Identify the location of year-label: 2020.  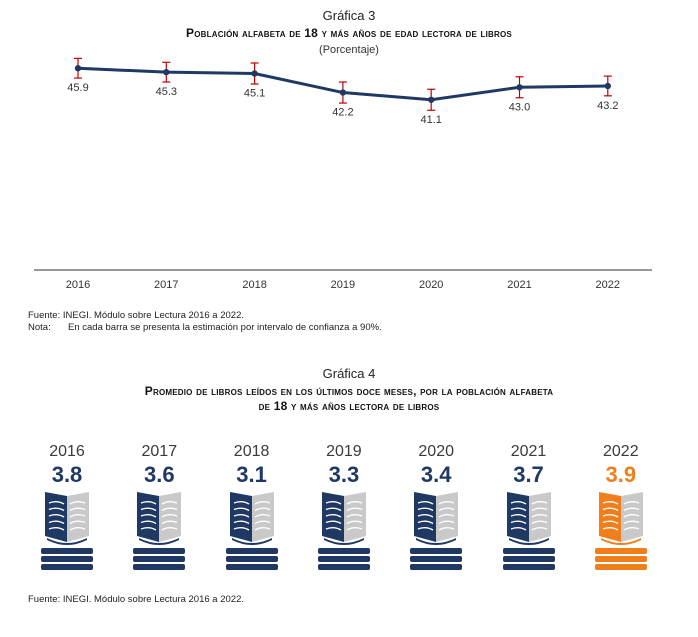
(436, 451).